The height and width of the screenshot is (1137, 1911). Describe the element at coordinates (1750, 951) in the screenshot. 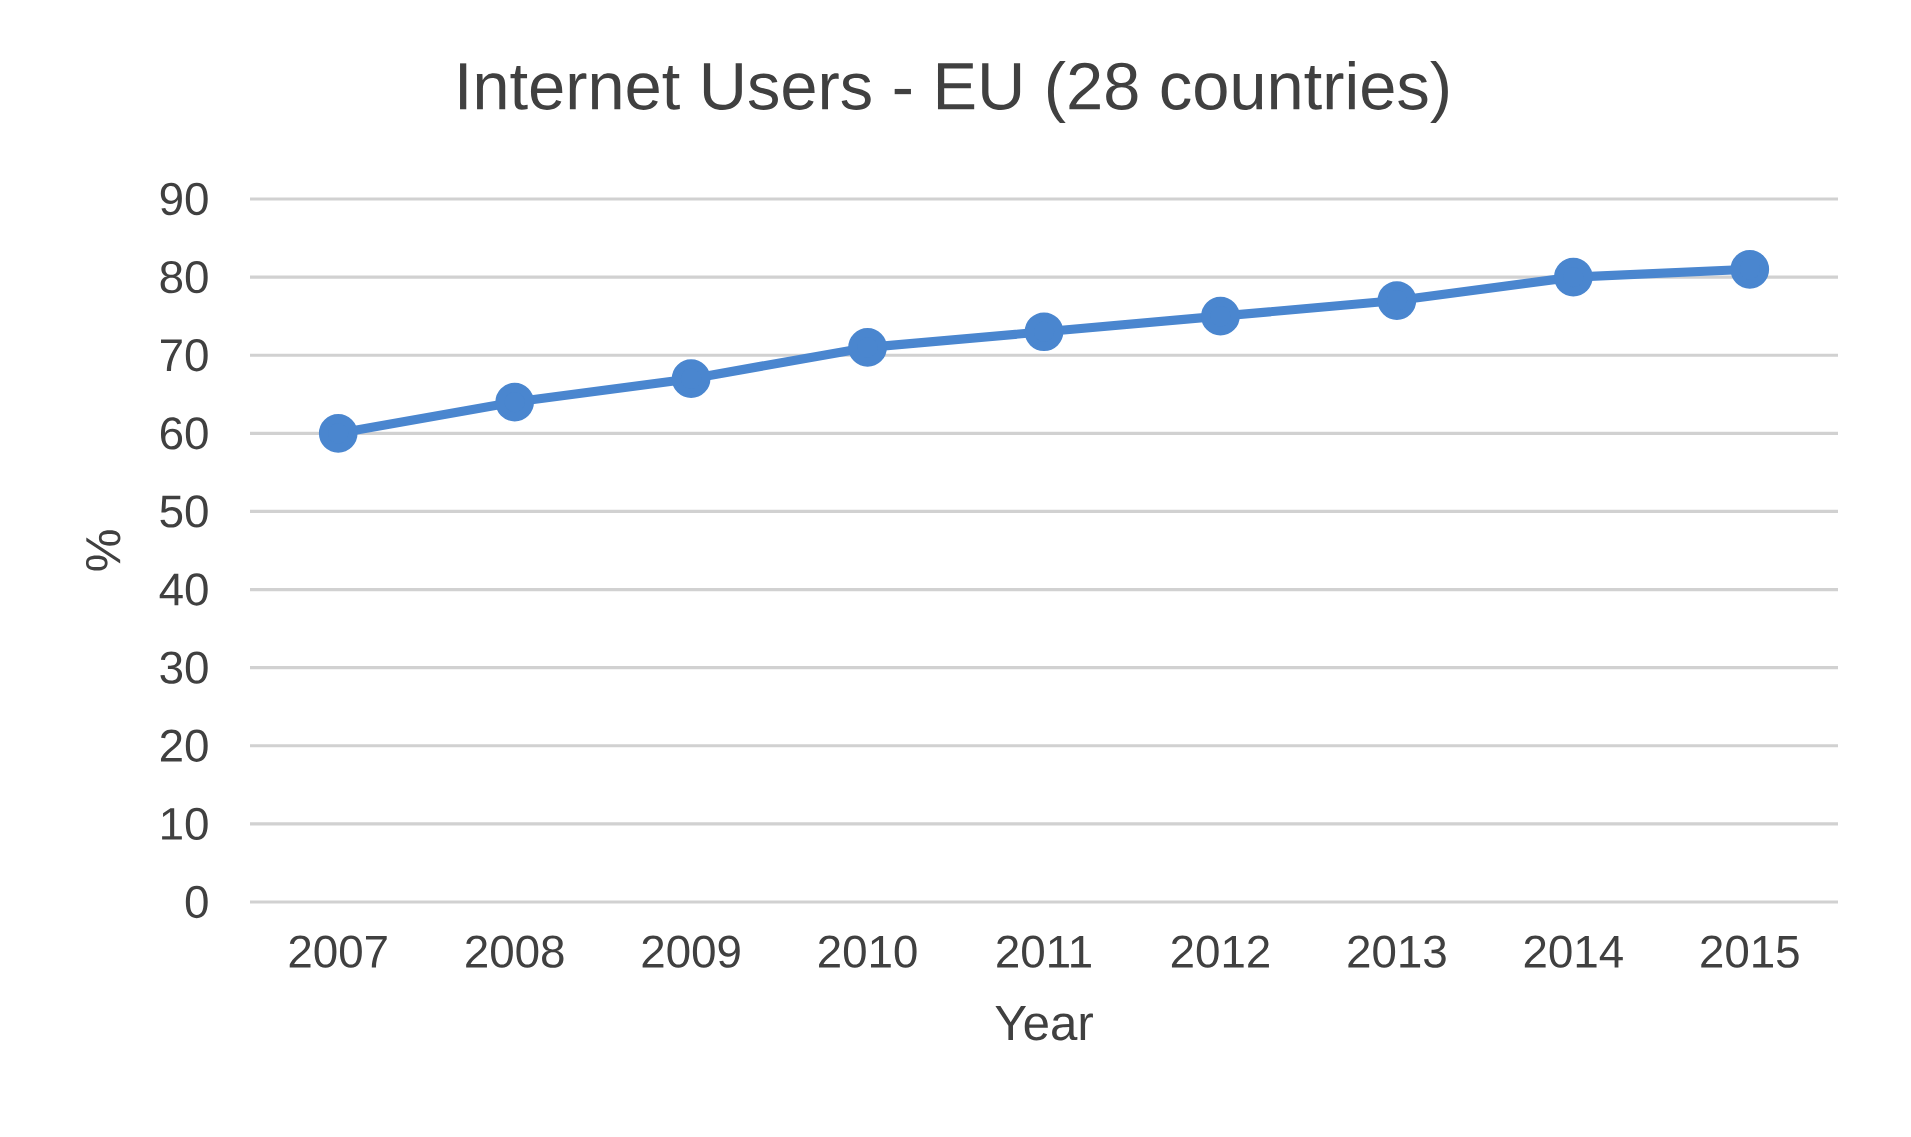

I see `x-tick-label: 2015` at that location.